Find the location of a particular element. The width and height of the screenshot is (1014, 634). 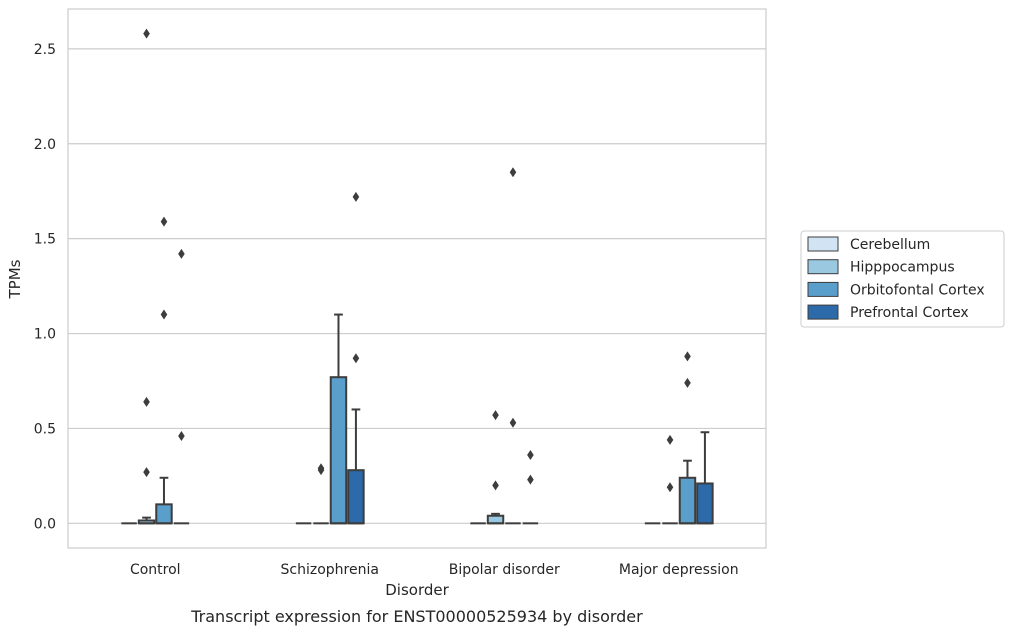

x-tick-label: Control is located at coordinates (155, 570).